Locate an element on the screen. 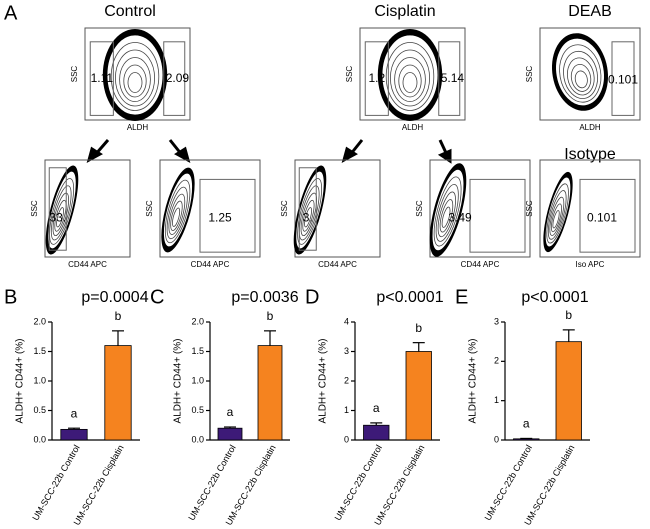  y-tick-label: 0 is located at coordinates (496, 439).